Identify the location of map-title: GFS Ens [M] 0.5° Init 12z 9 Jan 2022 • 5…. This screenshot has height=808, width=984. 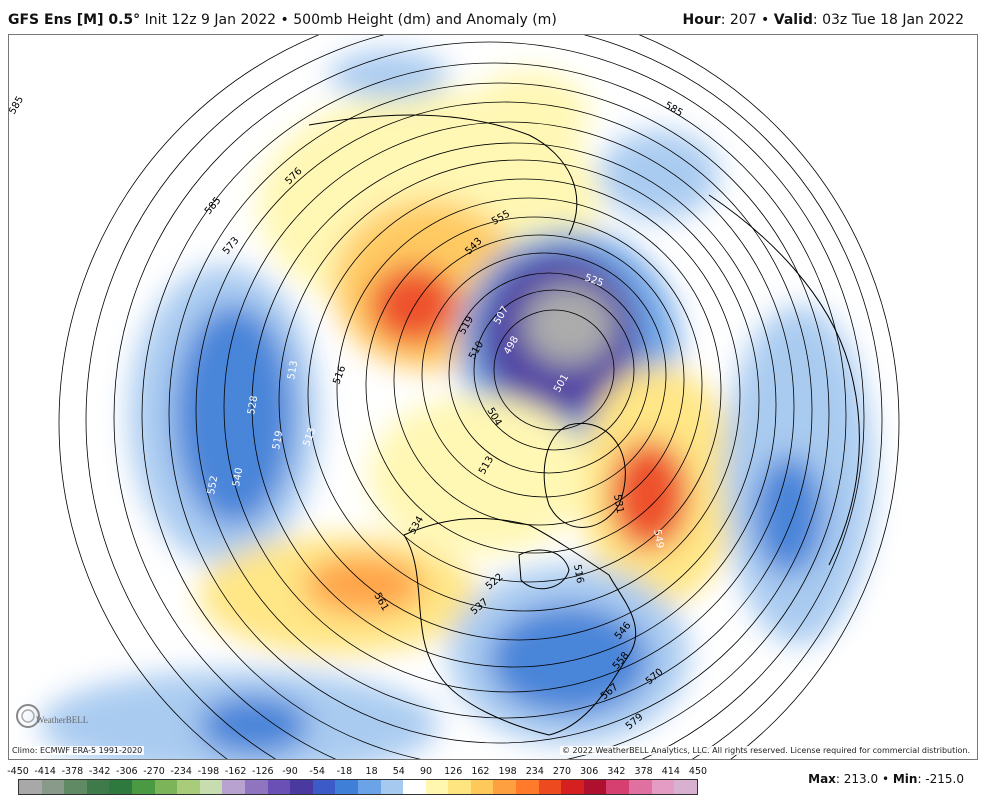
(282, 20).